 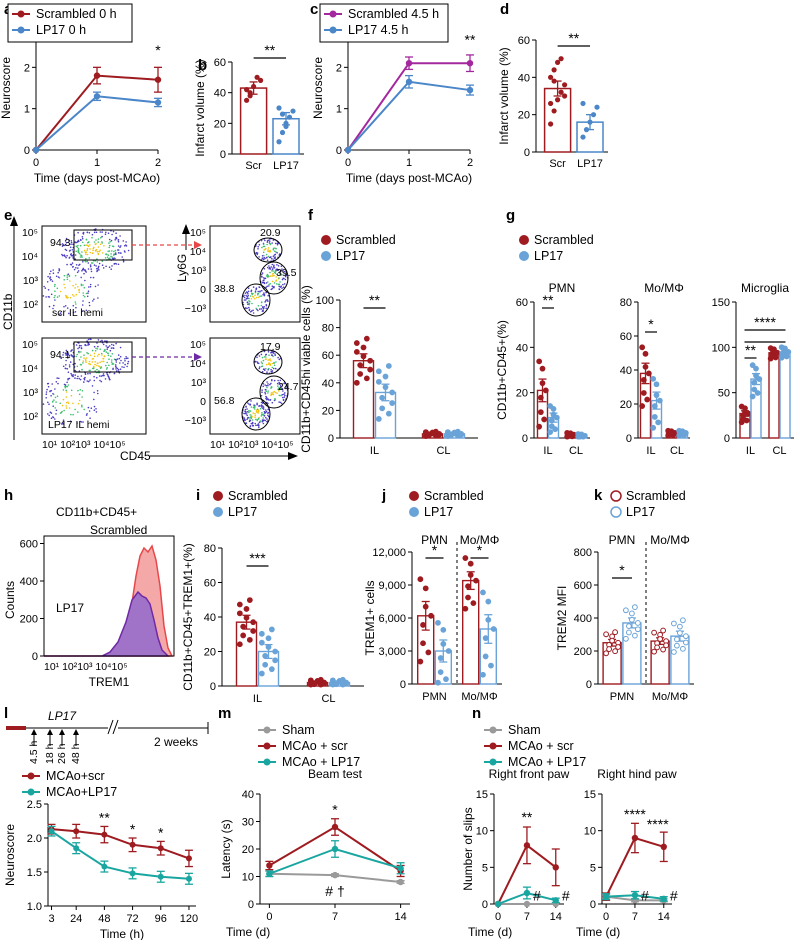 What do you see at coordinates (656, 395) in the screenshot?
I see `g2-dot` at bounding box center [656, 395].